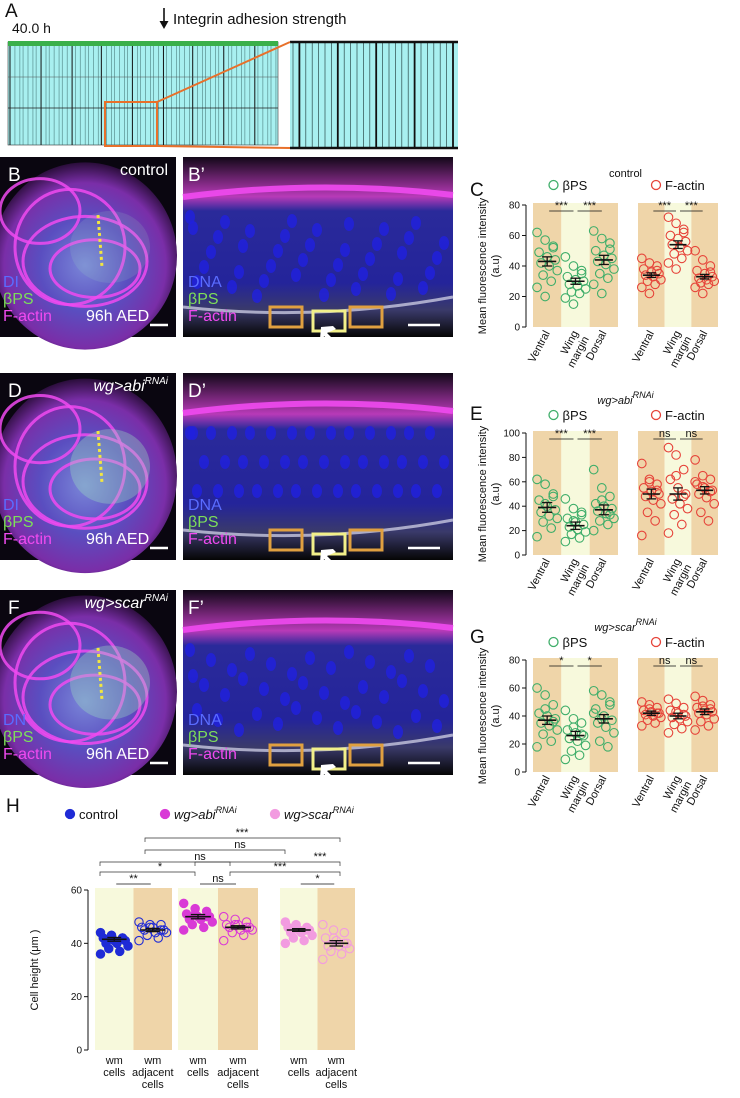  I want to click on zoom-lines, so click(373, 95).